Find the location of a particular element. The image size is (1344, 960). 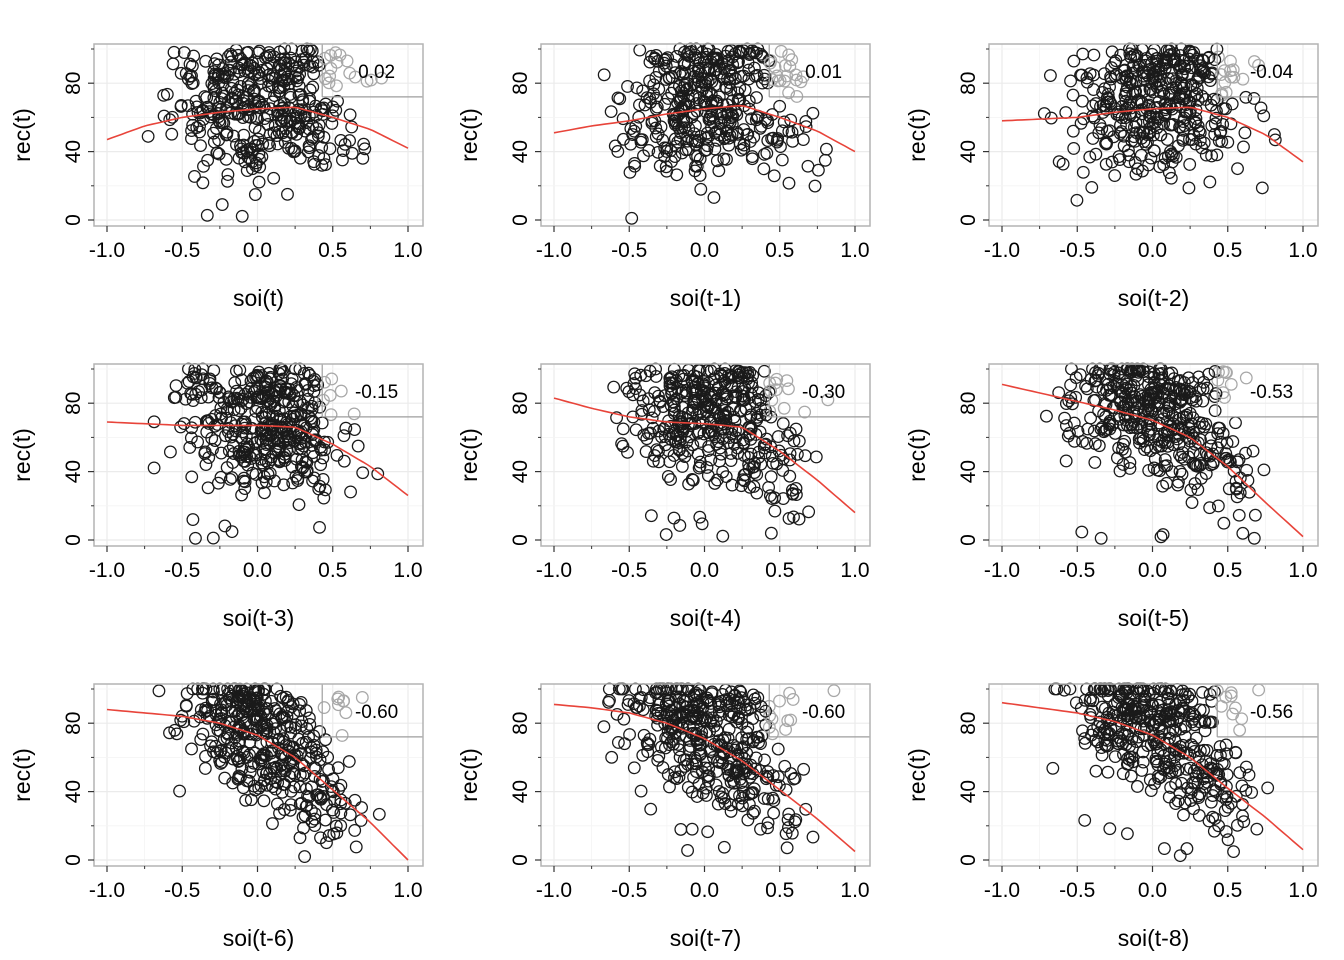

x-axis-label: soi(t-7) is located at coordinates (706, 938).